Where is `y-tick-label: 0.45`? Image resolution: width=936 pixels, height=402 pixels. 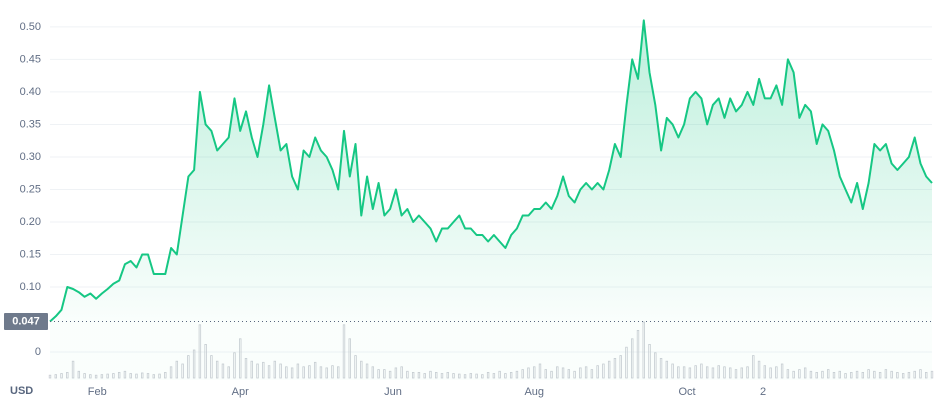
y-tick-label: 0.45 is located at coordinates (30, 59).